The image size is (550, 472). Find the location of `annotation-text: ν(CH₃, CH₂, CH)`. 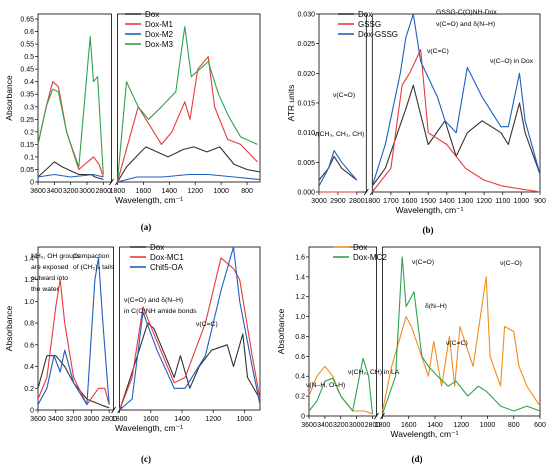

annotation-text: ν(CH₃, CH₂, CH) is located at coordinates (339, 134).